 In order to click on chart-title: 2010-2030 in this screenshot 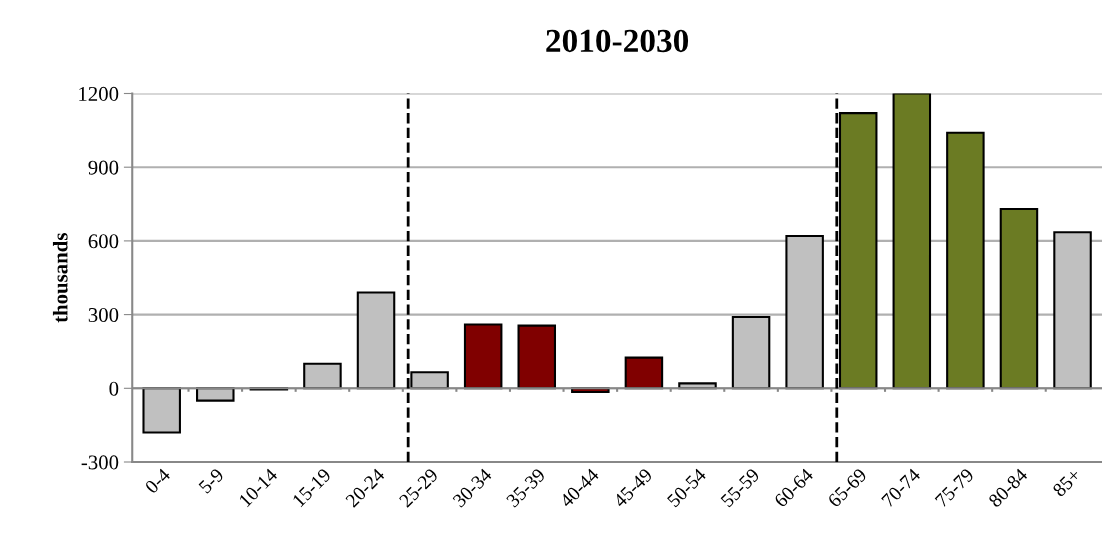, I will do `click(617, 41)`.